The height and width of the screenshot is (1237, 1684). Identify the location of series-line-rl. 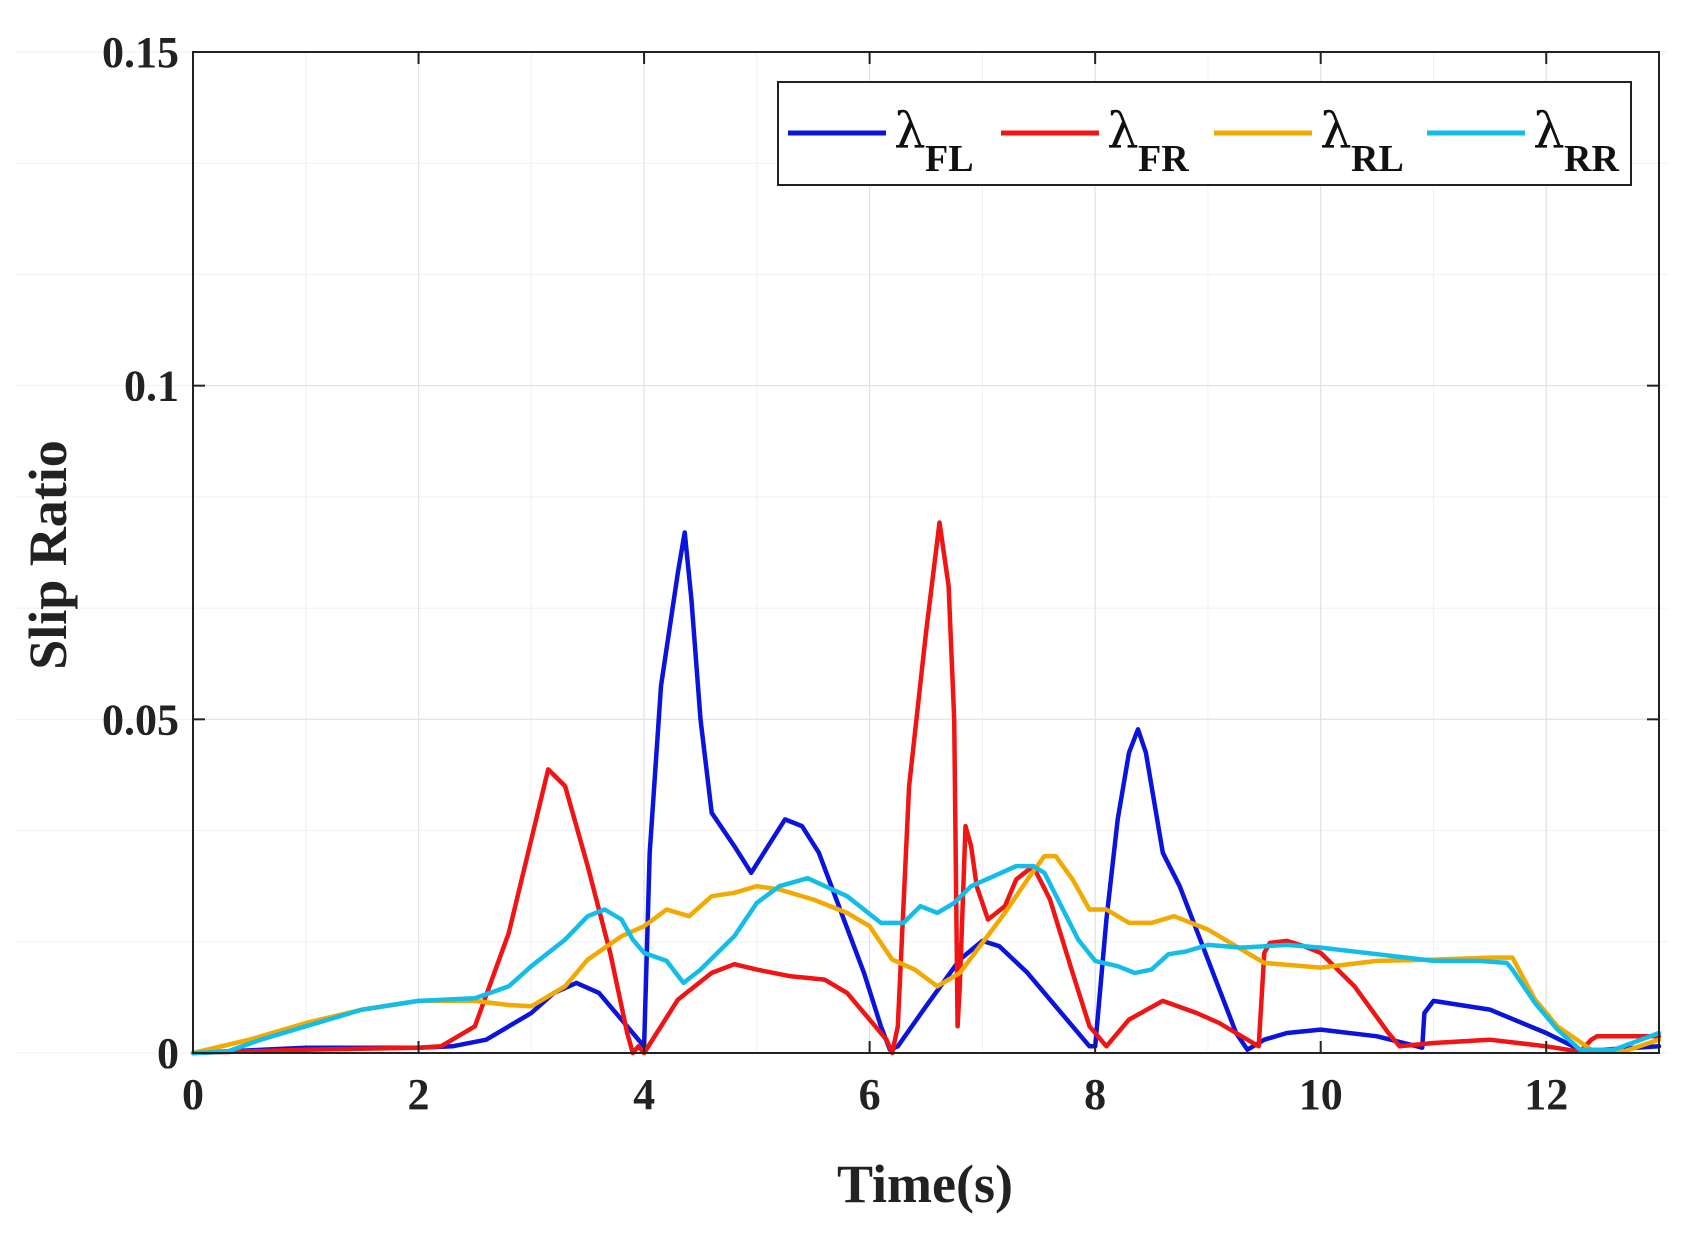
(926, 954).